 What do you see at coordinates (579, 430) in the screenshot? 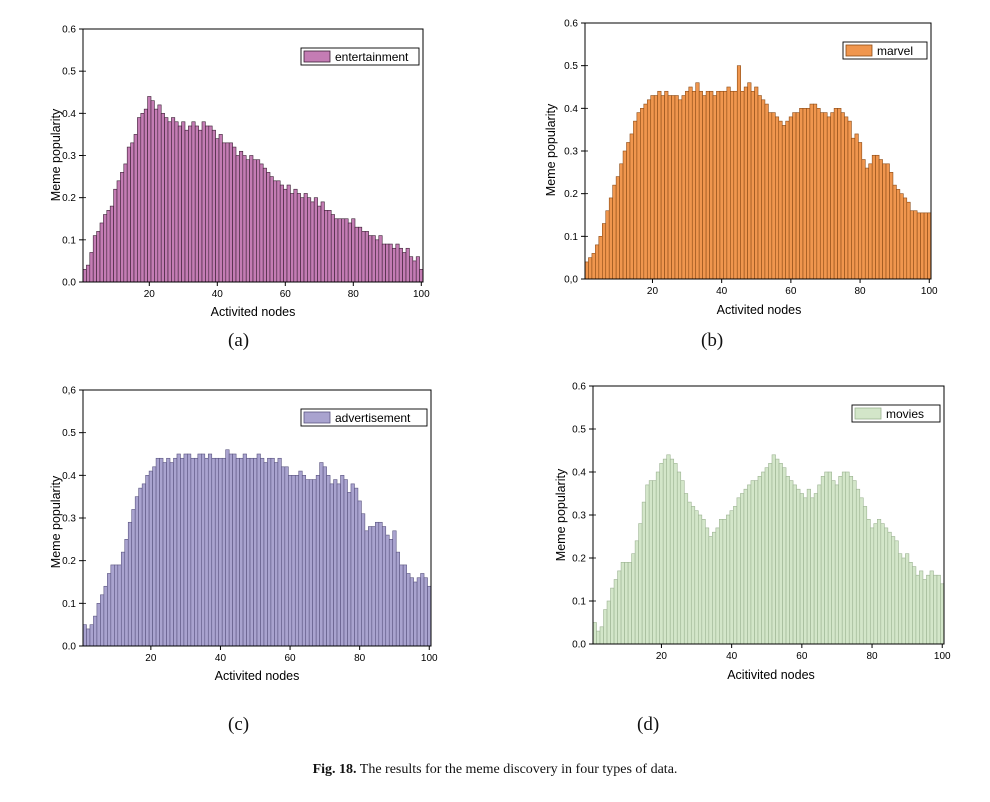
I see `y-tick-label: 0.5` at bounding box center [579, 430].